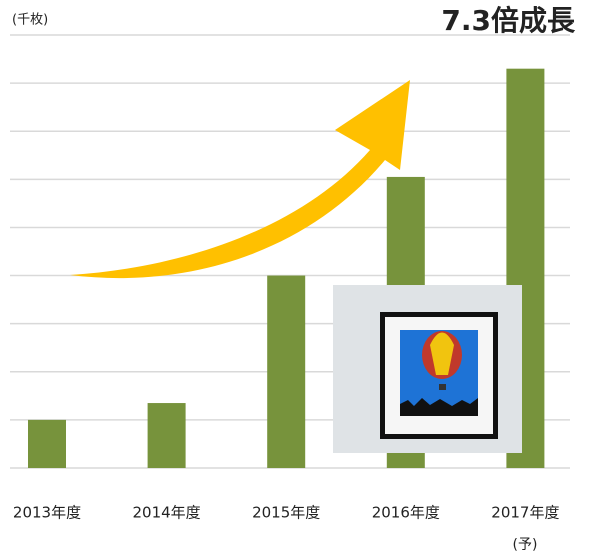  Describe the element at coordinates (525, 513) in the screenshot. I see `x-tick-label: 2017年度` at that location.